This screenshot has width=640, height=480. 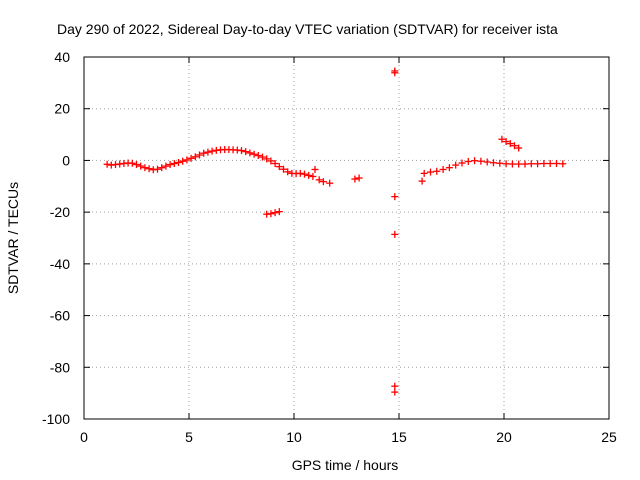 I want to click on x-tick-label: 10, so click(x=294, y=437).